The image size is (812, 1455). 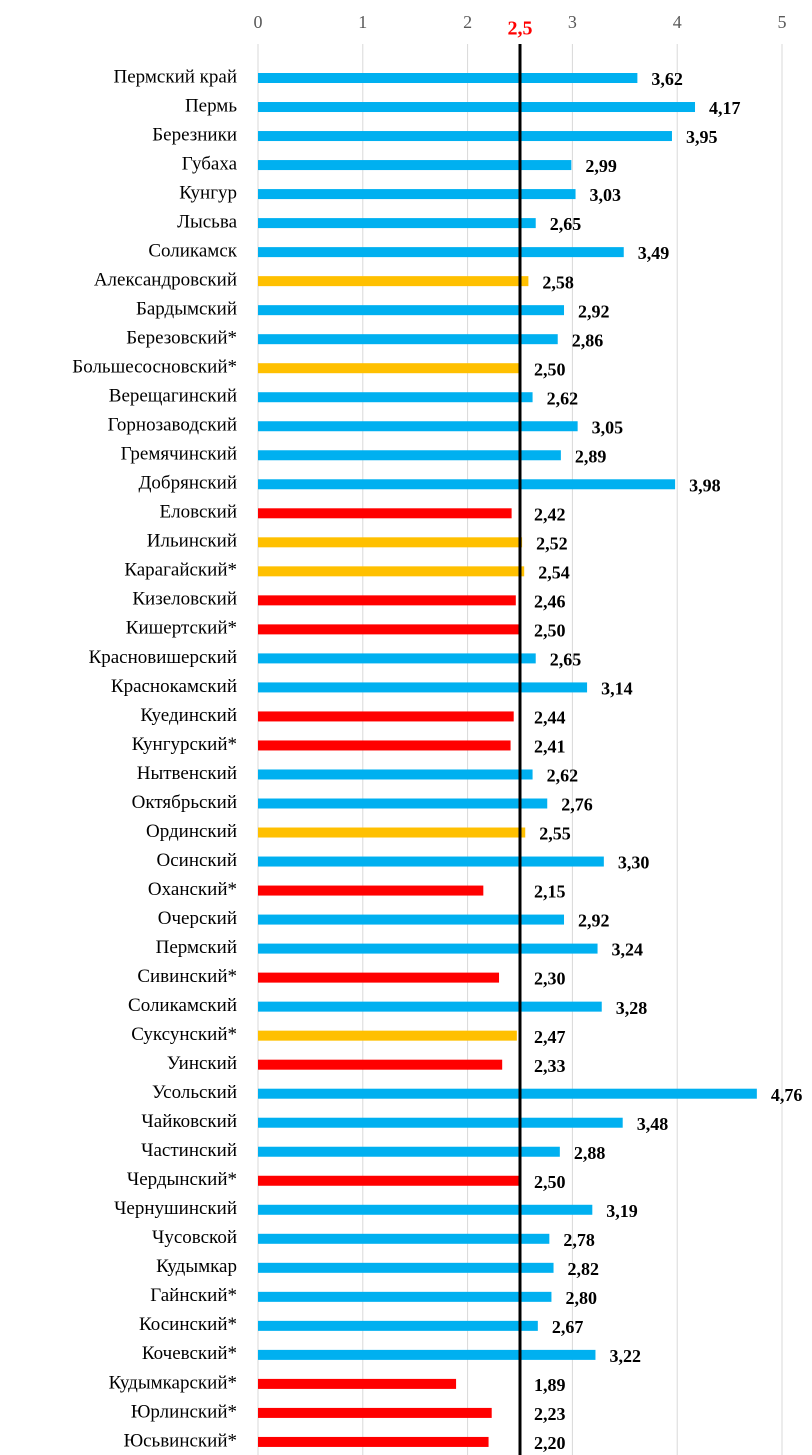 What do you see at coordinates (677, 22) in the screenshot?
I see `x-tick-label: 4` at bounding box center [677, 22].